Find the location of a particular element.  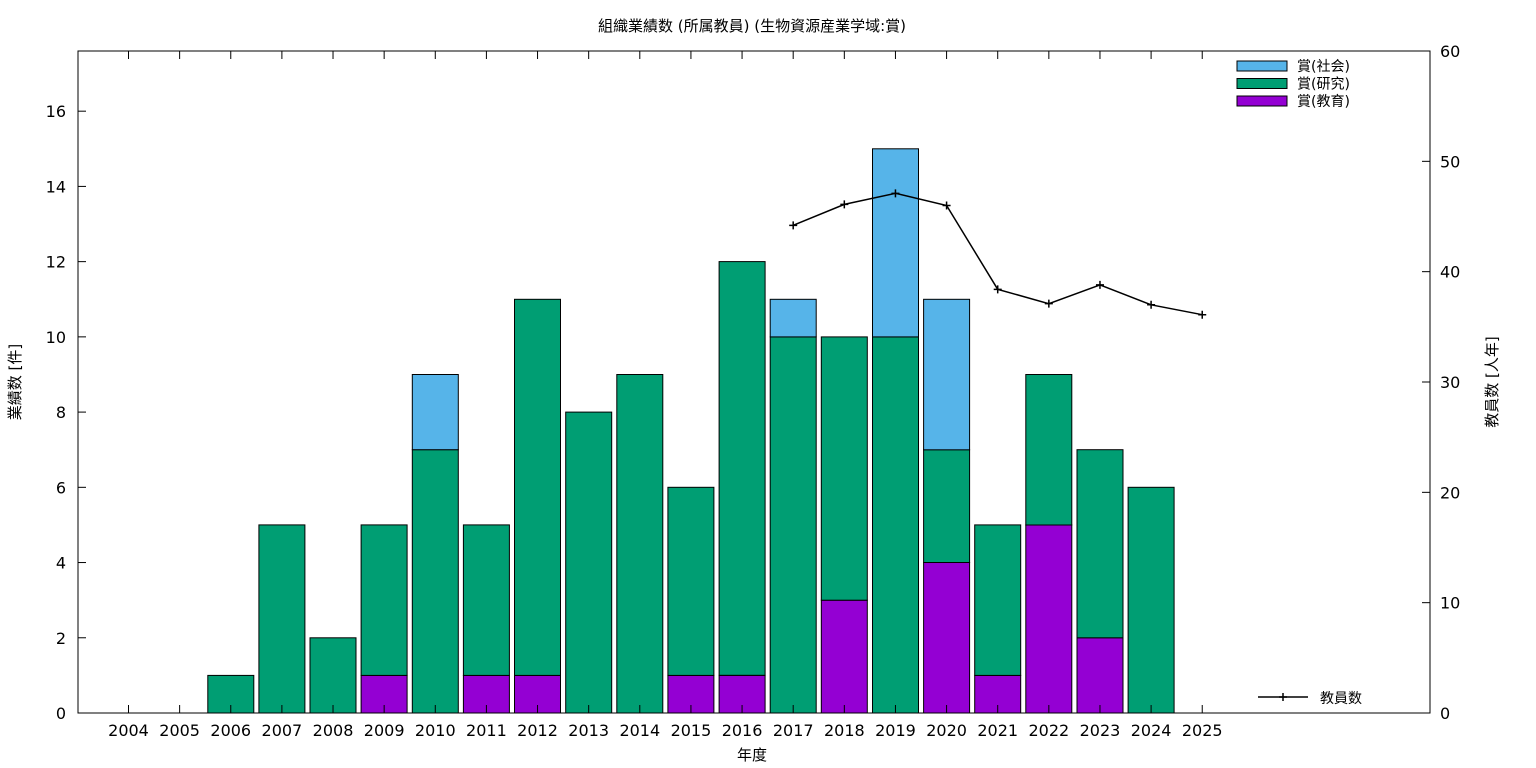

y-tick-label: 14 is located at coordinates (56, 186).